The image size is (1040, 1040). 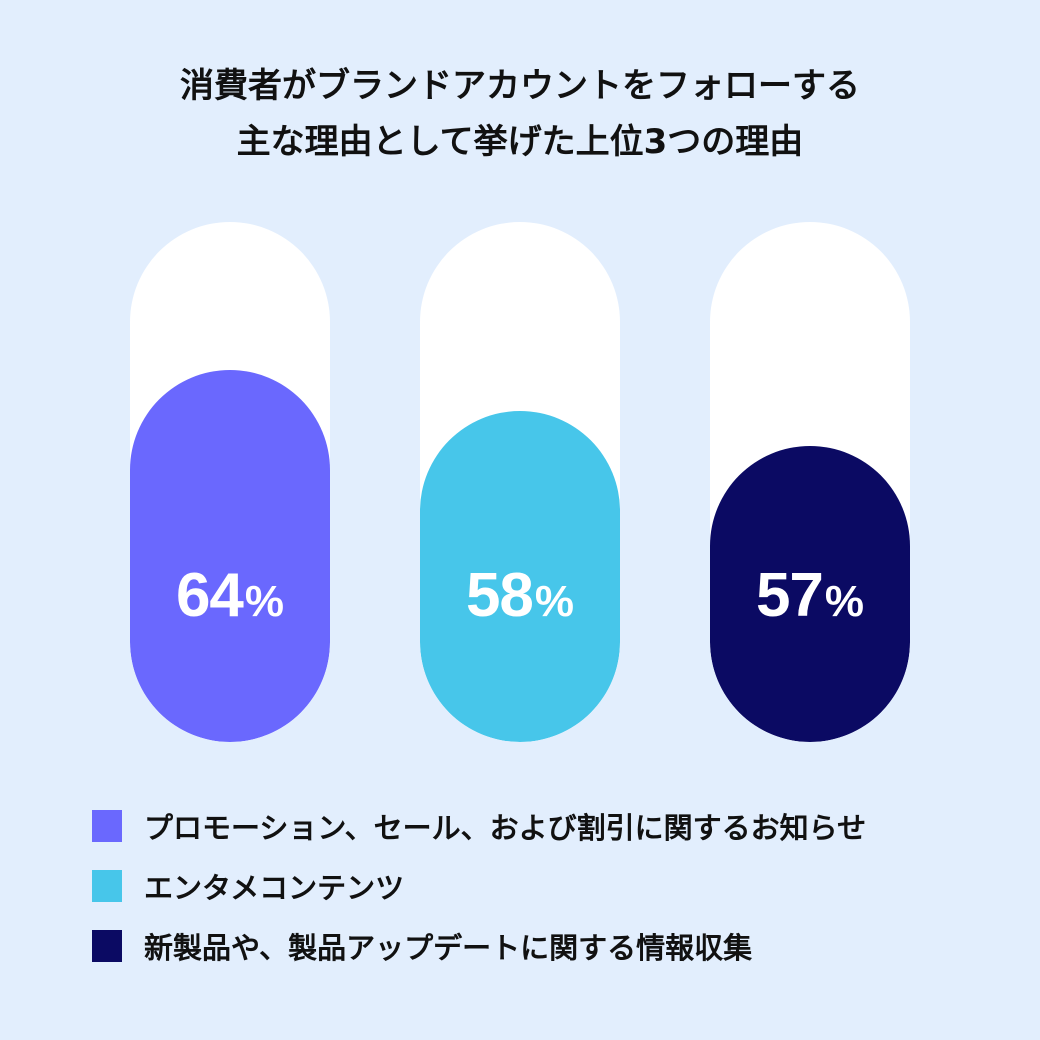 What do you see at coordinates (520, 114) in the screenshot?
I see `chart-title: 消費者がブランドアカウントをフォローする 主な理由として挙げた上位3つの理由` at bounding box center [520, 114].